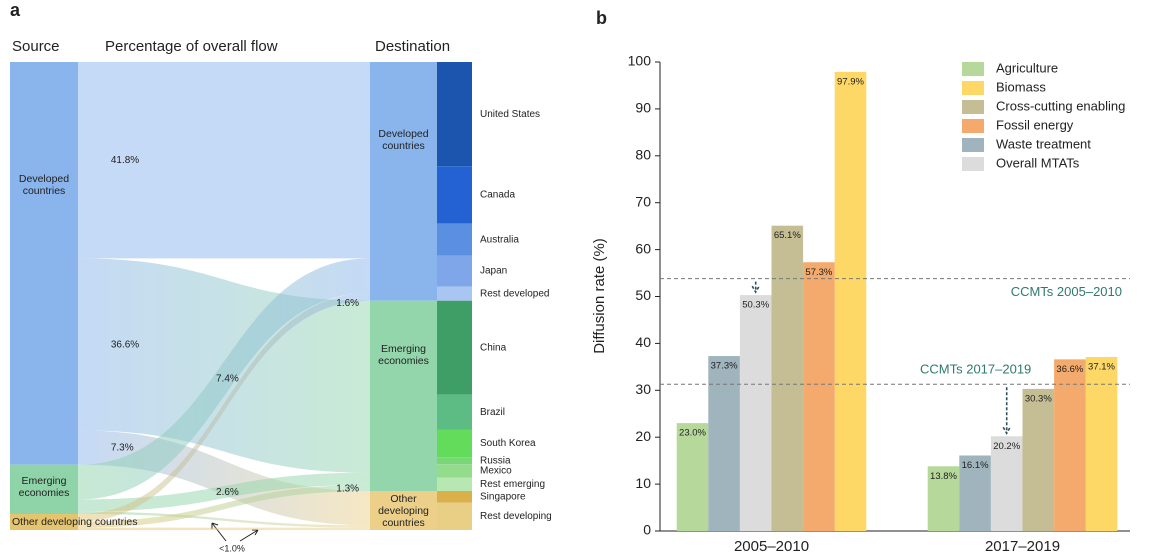 The image size is (1154, 555). What do you see at coordinates (512, 484) in the screenshot?
I see `country-label: Rest emerging` at bounding box center [512, 484].